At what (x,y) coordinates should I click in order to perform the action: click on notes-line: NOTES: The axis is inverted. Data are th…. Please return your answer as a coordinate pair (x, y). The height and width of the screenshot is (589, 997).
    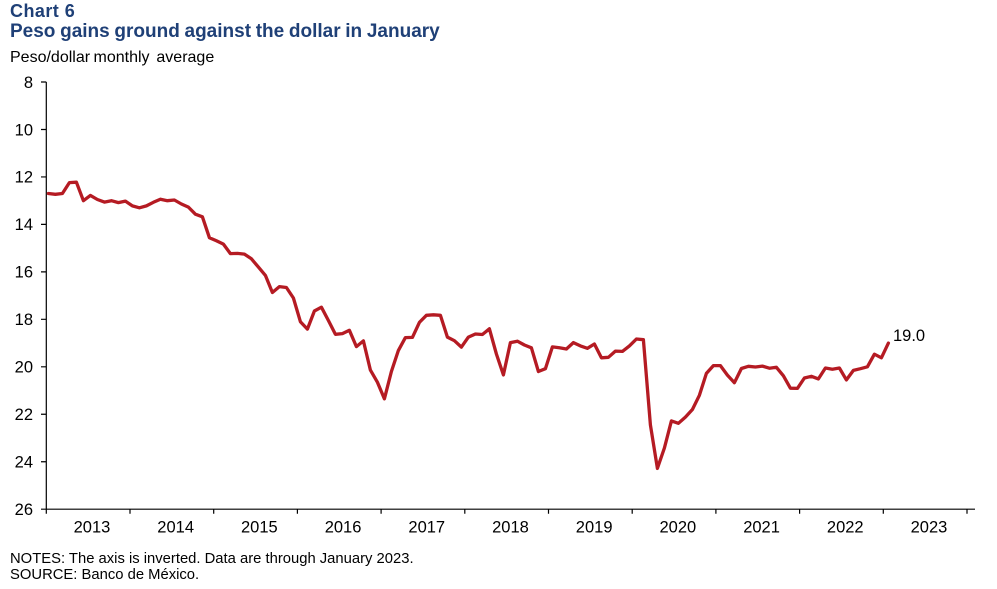
    Looking at the image, I should click on (212, 558).